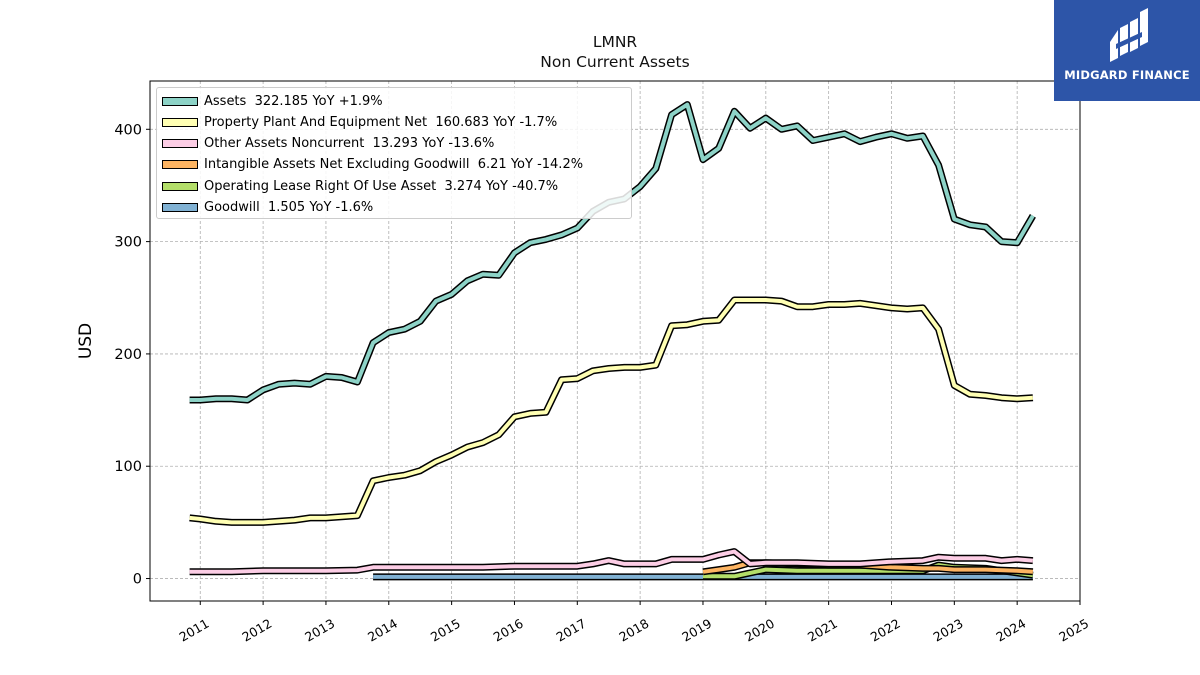  What do you see at coordinates (508, 630) in the screenshot?
I see `x-tick-label: 2016` at bounding box center [508, 630].